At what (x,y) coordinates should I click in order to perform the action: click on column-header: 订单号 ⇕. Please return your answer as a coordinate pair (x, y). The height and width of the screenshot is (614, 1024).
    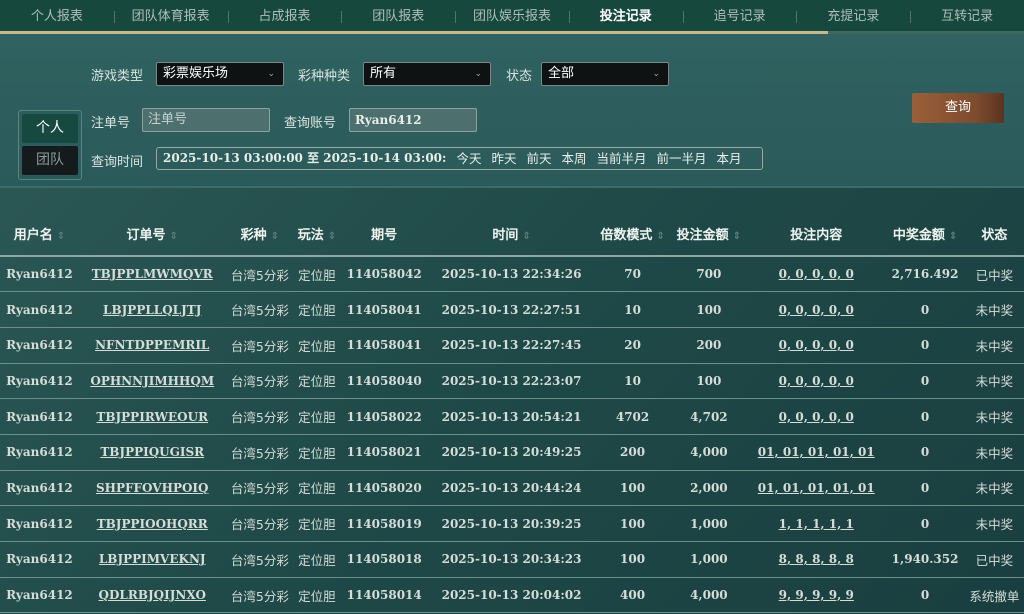
    Looking at the image, I should click on (152, 234).